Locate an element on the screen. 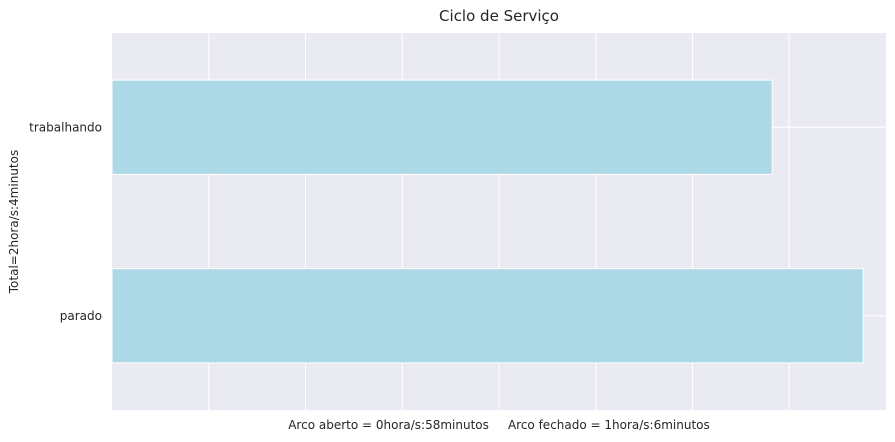 The image size is (895, 442). y-tick-labels: trabalhando parado is located at coordinates (65, 221).